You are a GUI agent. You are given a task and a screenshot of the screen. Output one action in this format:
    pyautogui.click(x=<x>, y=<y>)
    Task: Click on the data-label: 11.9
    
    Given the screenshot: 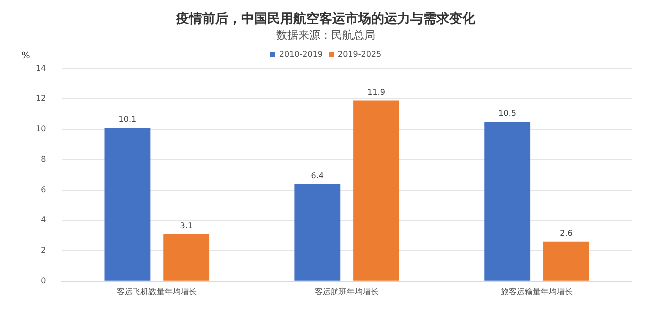 What is the action you would take?
    pyautogui.click(x=377, y=92)
    